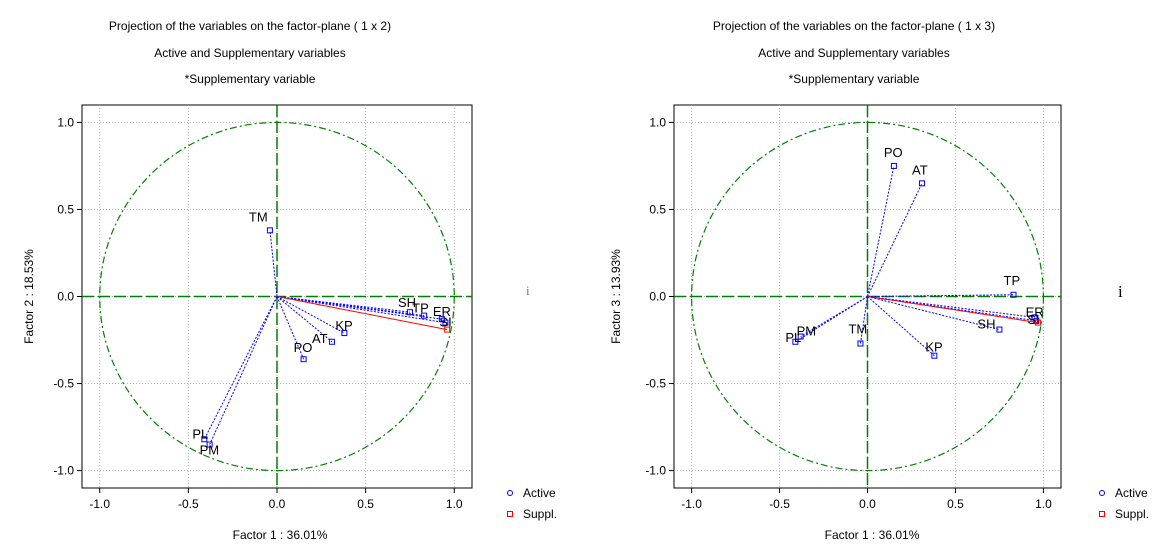 The width and height of the screenshot is (1165, 548). Describe the element at coordinates (29, 296) in the screenshot. I see `y-axis-label: Factor 2 : 18.53%` at that location.